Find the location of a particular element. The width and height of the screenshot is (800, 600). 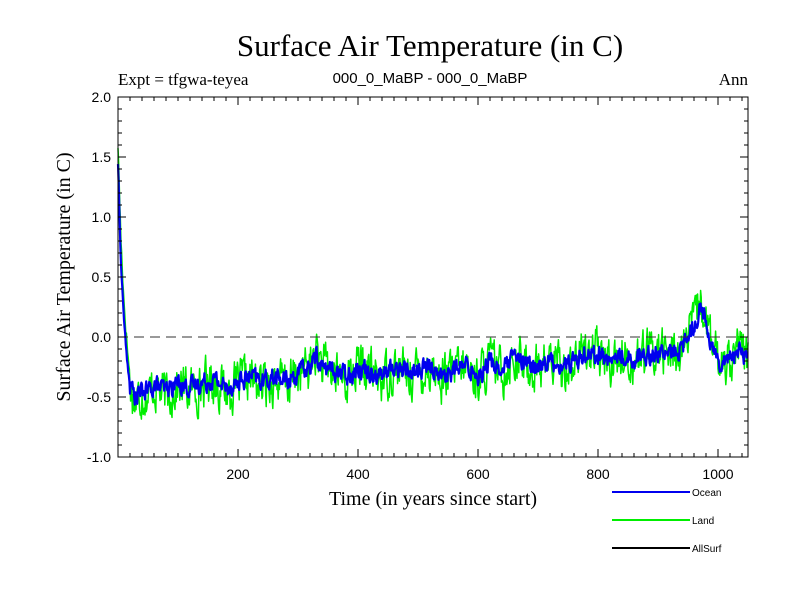

x-tick-label: 200 is located at coordinates (238, 474).